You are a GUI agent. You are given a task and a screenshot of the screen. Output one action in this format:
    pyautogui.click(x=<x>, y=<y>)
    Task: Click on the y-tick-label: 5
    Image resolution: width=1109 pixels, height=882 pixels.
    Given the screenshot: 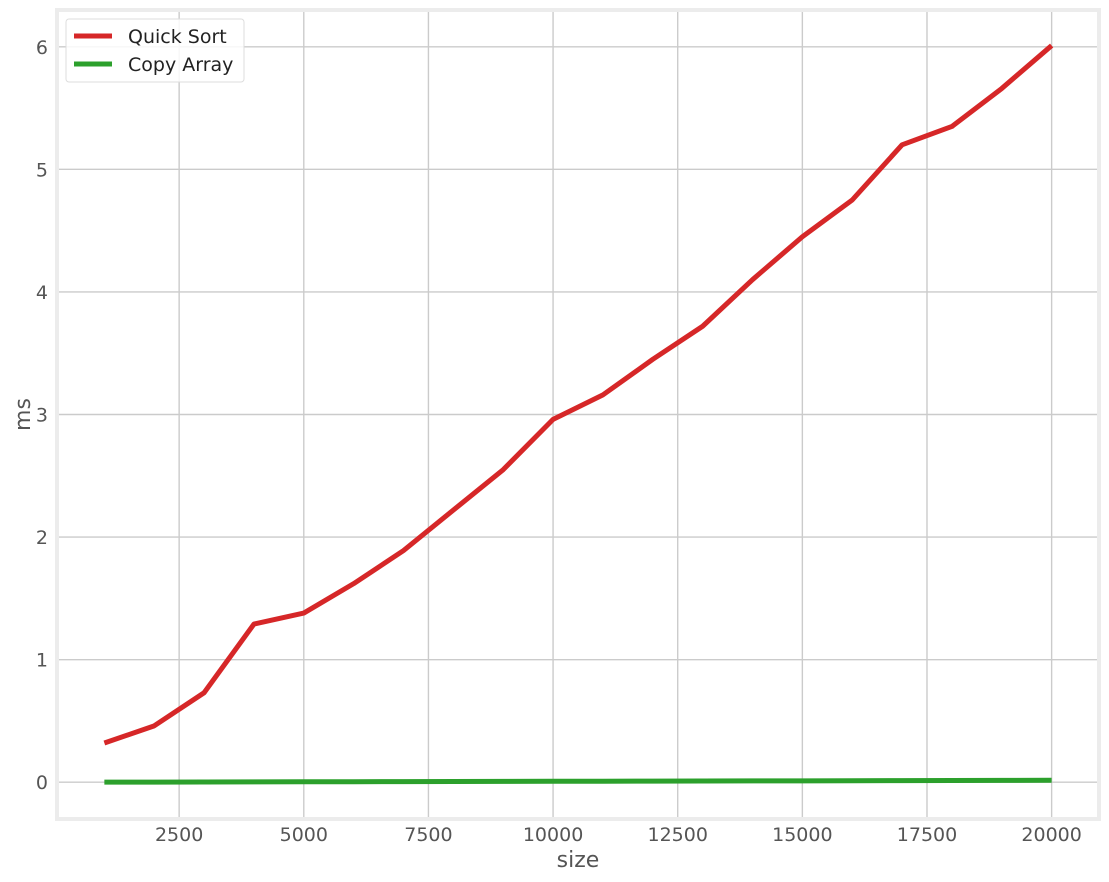 What is the action you would take?
    pyautogui.click(x=42, y=170)
    